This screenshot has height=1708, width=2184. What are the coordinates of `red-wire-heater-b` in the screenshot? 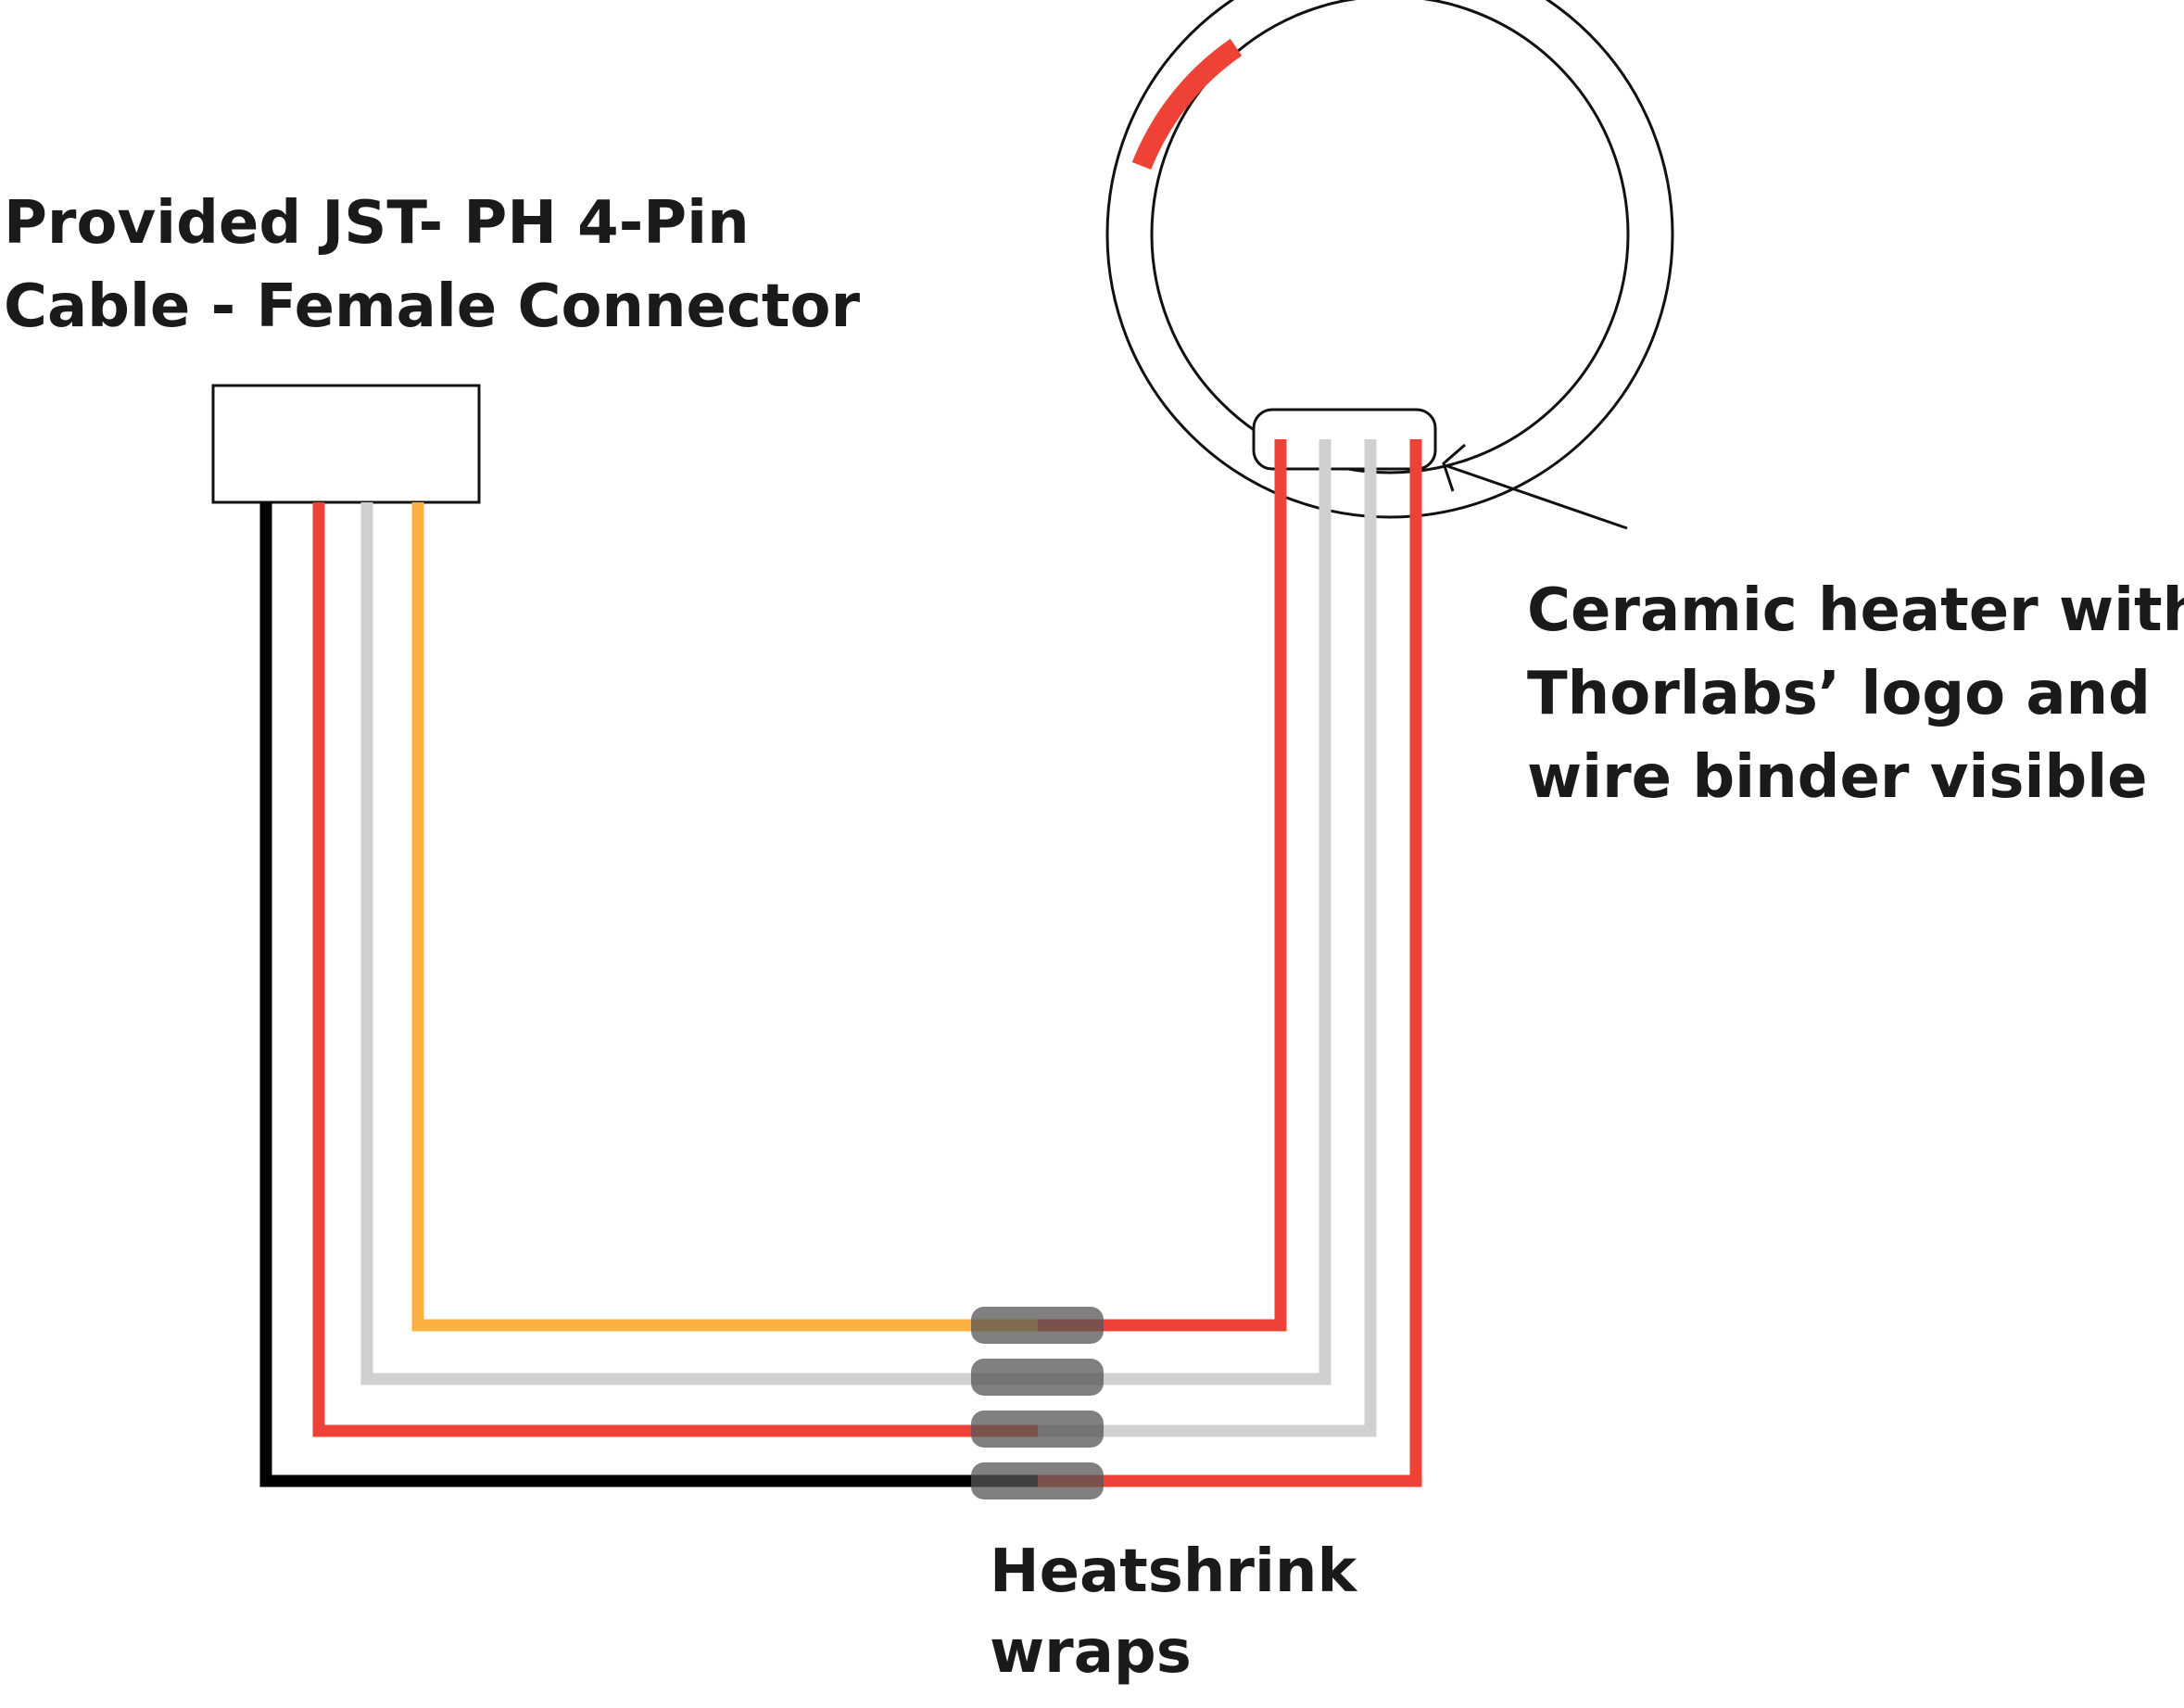 It's located at (1230, 963).